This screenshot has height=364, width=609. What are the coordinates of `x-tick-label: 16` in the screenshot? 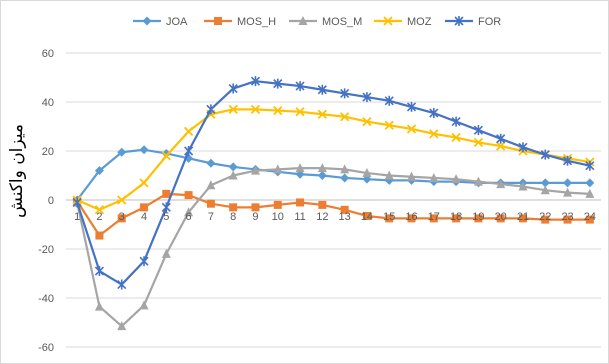 It's located at (411, 217).